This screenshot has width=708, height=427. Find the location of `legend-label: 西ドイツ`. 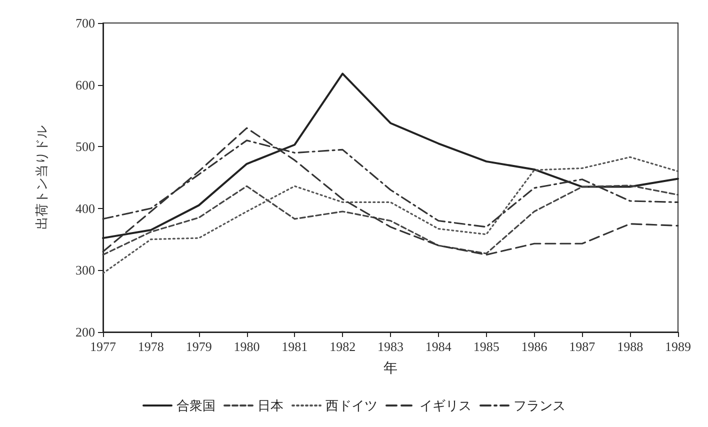

legend-label: 西ドイツ is located at coordinates (352, 405).